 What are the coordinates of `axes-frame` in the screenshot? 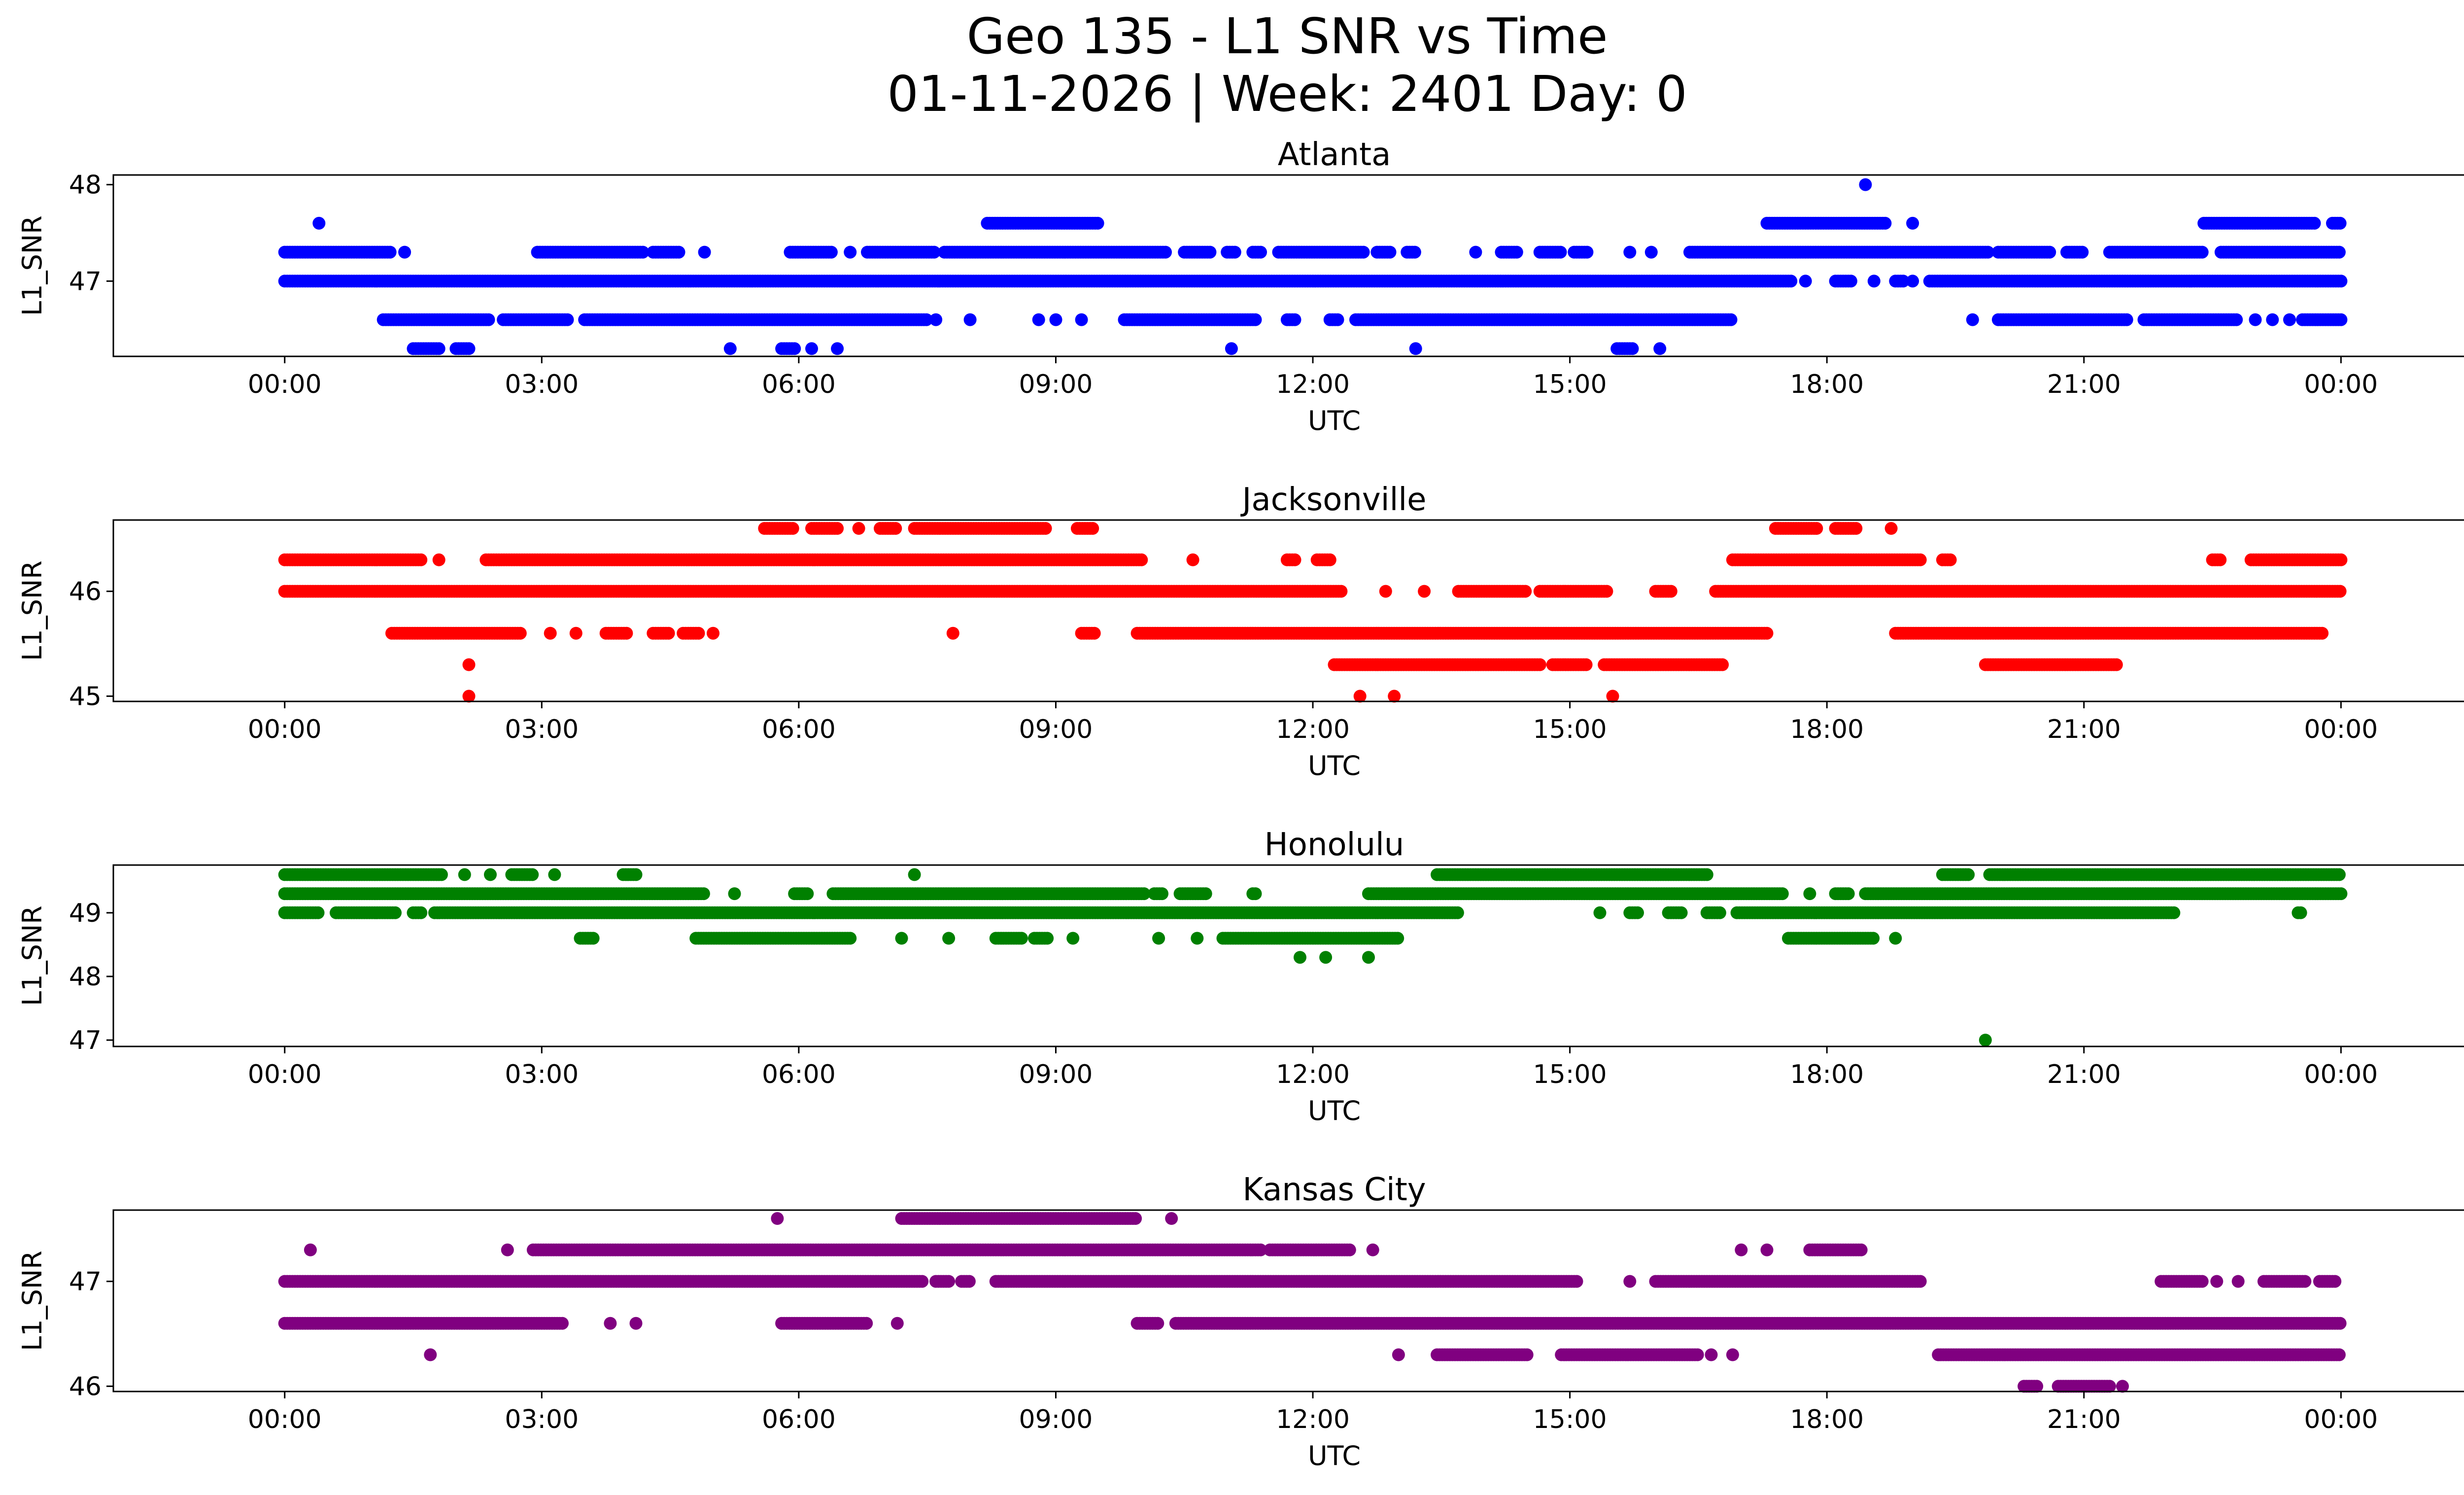 It's located at (1288, 265).